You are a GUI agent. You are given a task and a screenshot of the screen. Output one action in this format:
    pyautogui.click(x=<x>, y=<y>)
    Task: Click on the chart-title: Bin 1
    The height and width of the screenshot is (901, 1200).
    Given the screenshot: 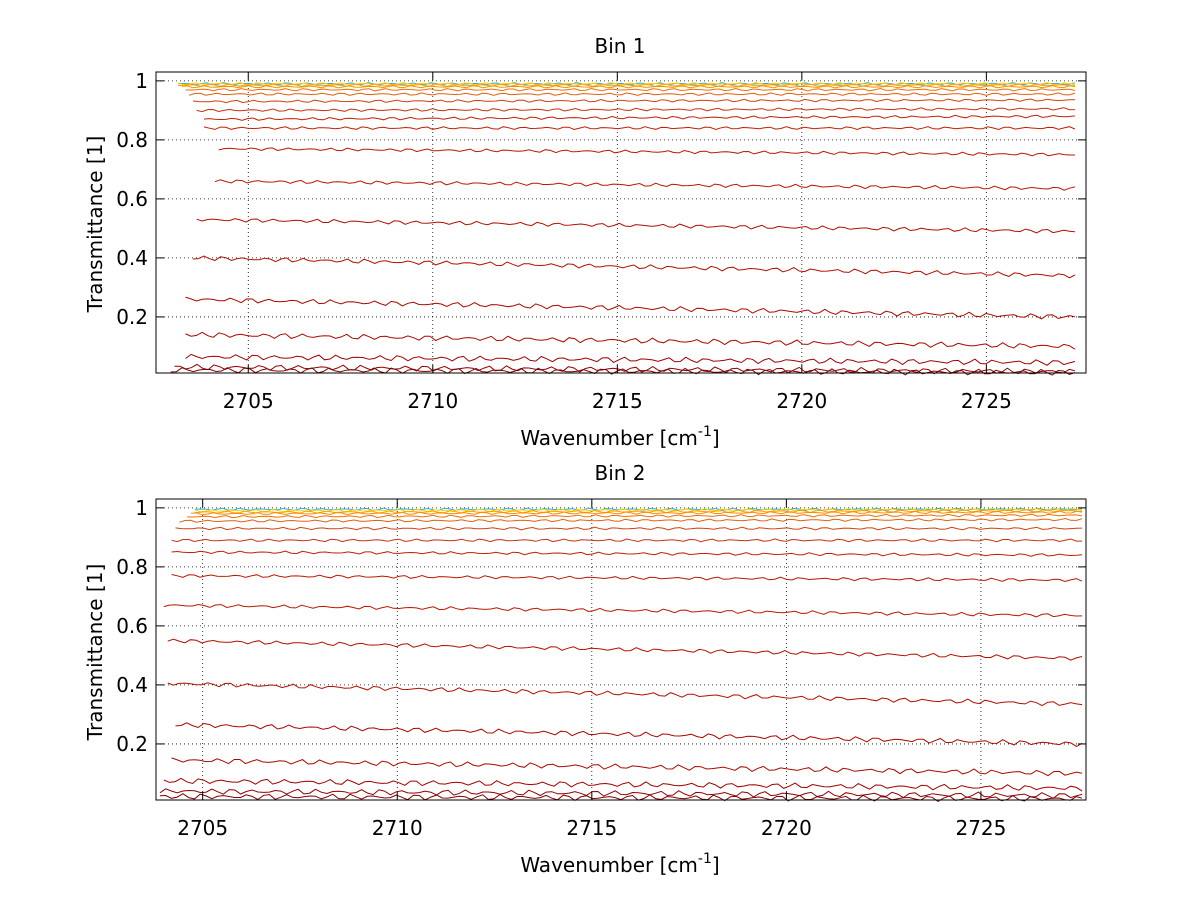 What is the action you would take?
    pyautogui.click(x=619, y=46)
    